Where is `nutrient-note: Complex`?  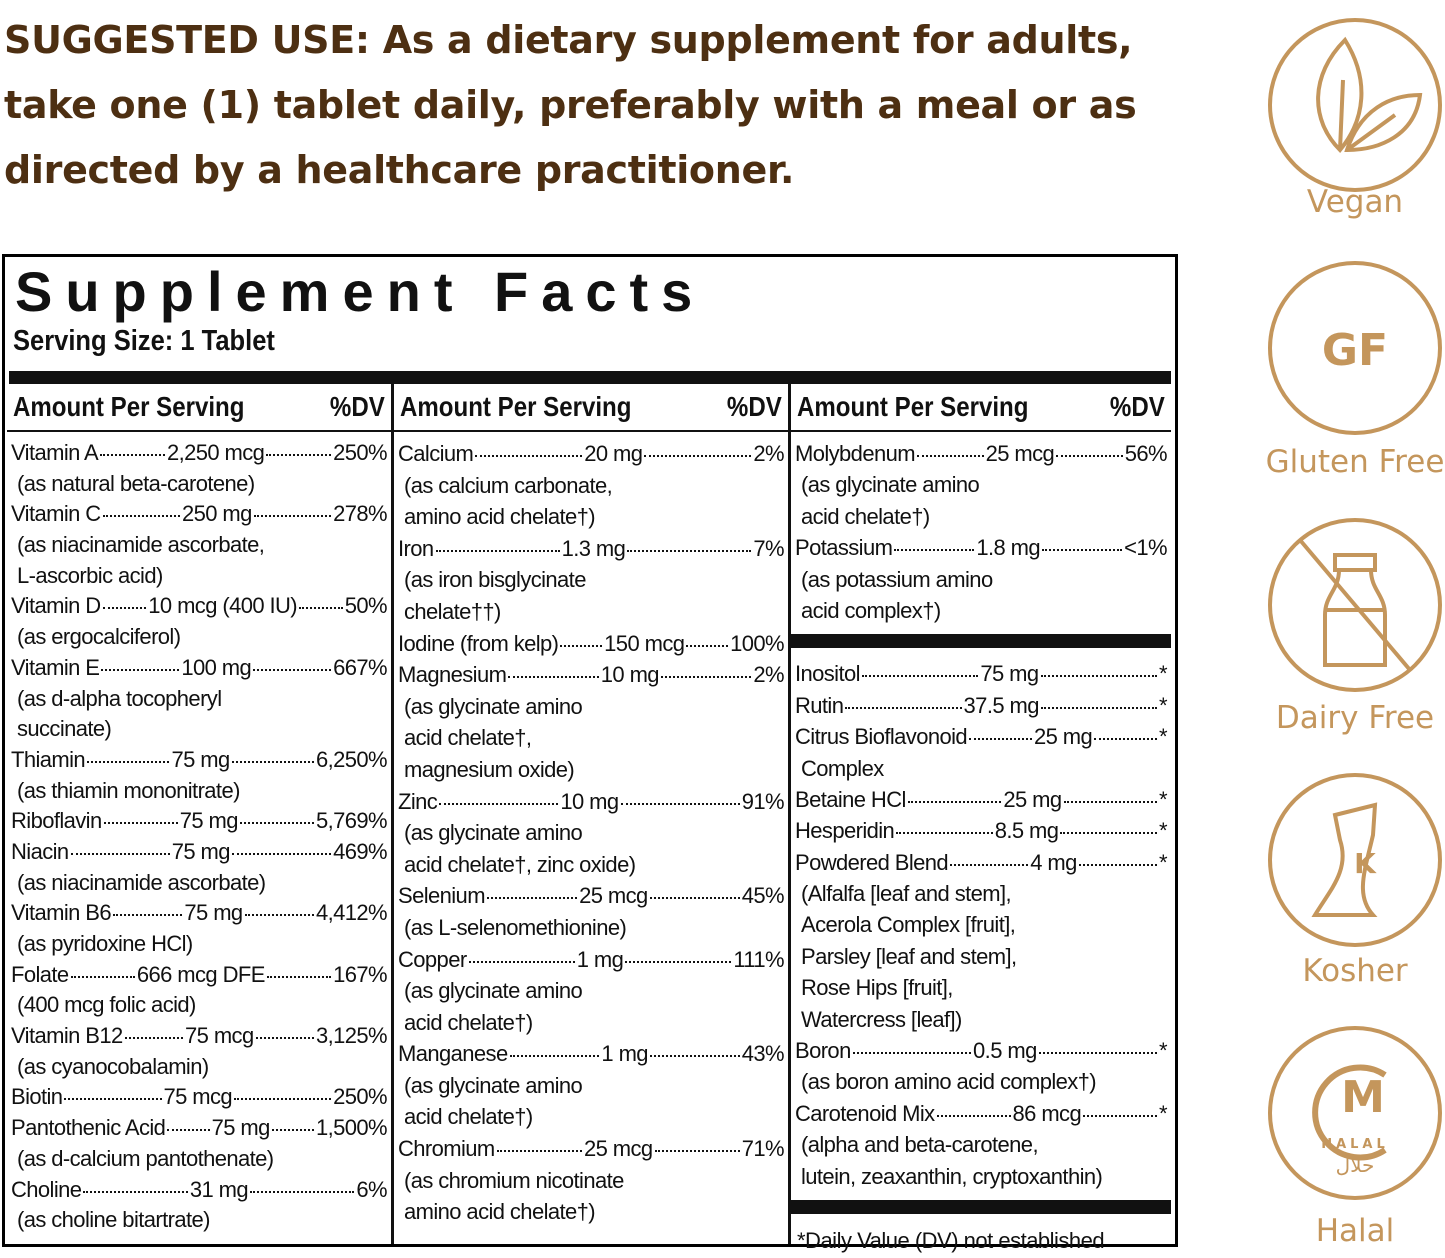 nutrient-note: Complex is located at coordinates (842, 768).